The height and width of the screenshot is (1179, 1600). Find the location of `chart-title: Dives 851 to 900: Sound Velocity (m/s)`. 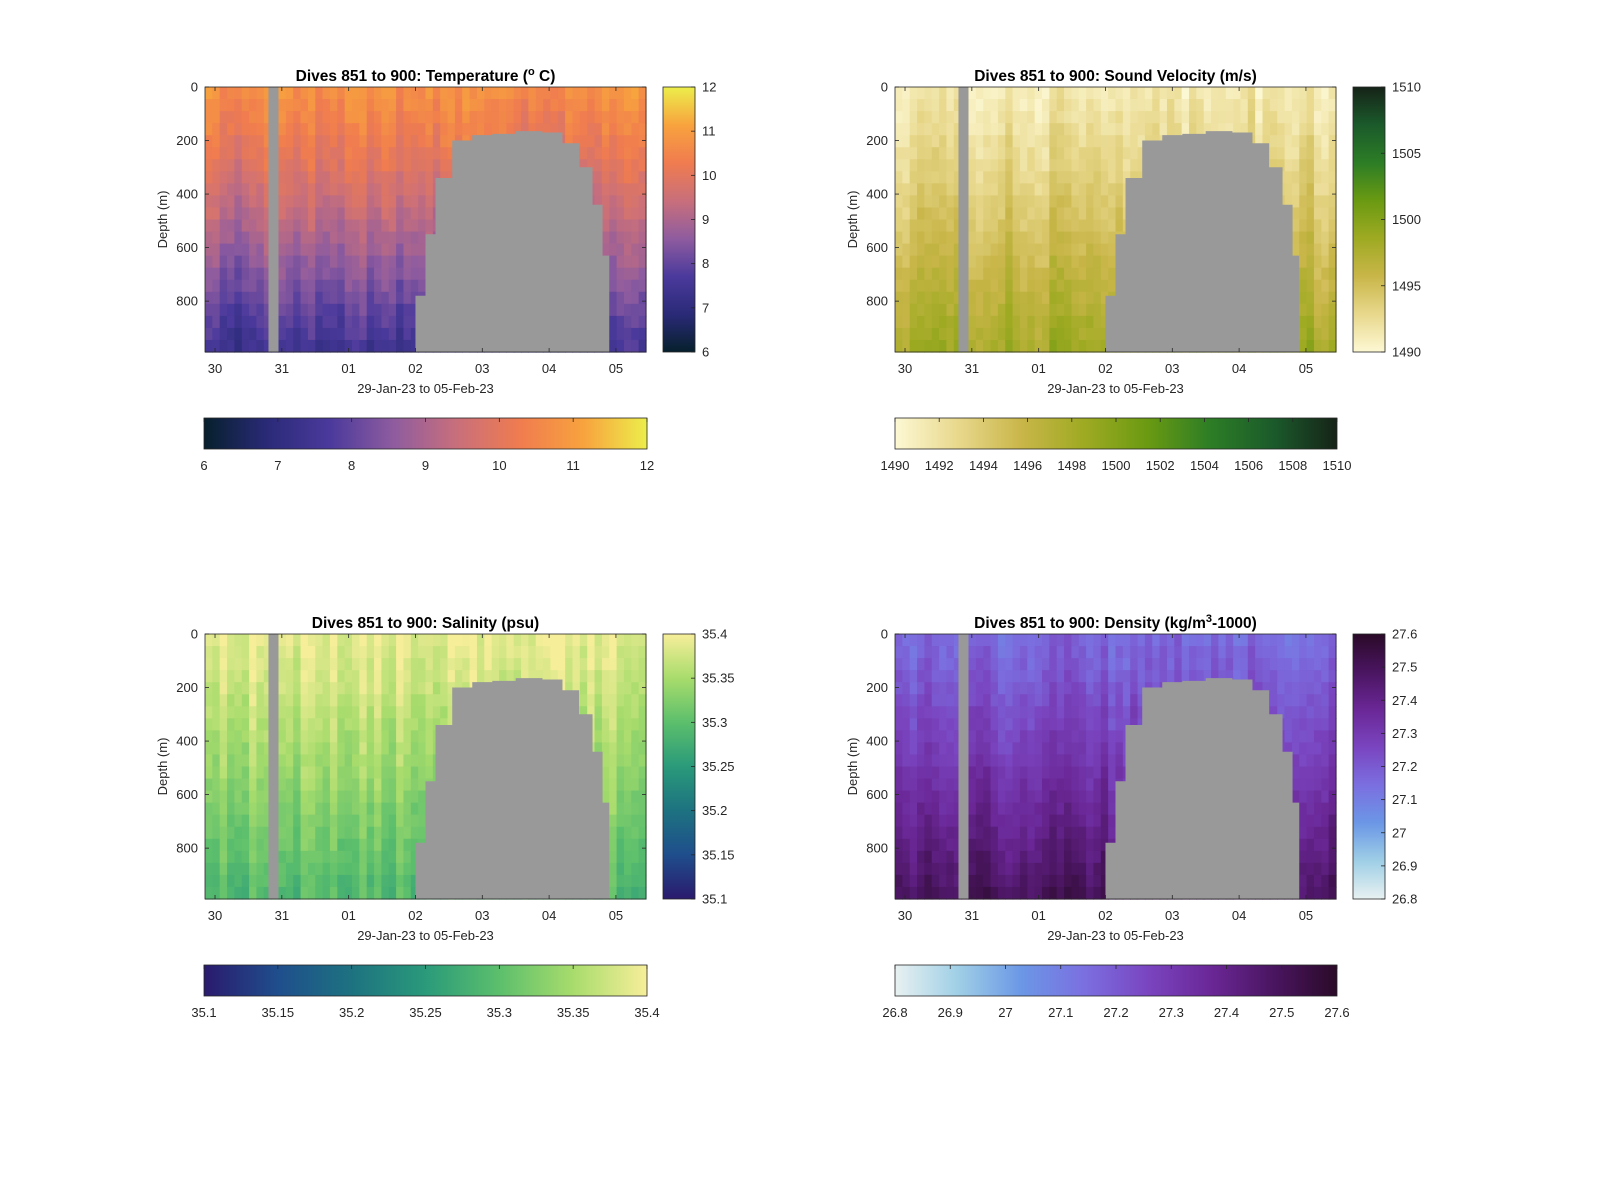

chart-title: Dives 851 to 900: Sound Velocity (m/s) is located at coordinates (1115, 76).